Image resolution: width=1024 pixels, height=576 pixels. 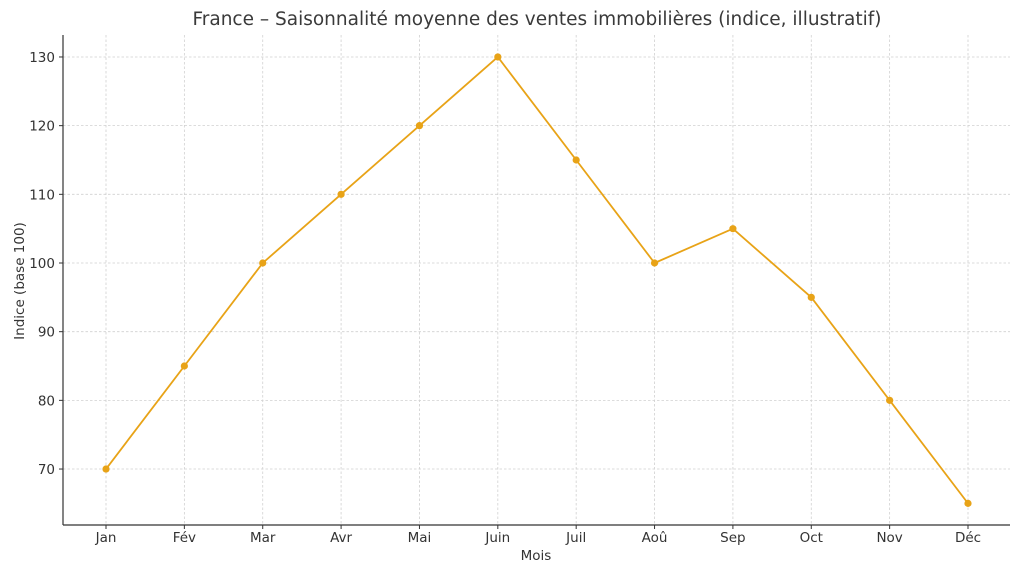 I want to click on y-axis-label: Indice (base 100), so click(x=20, y=281).